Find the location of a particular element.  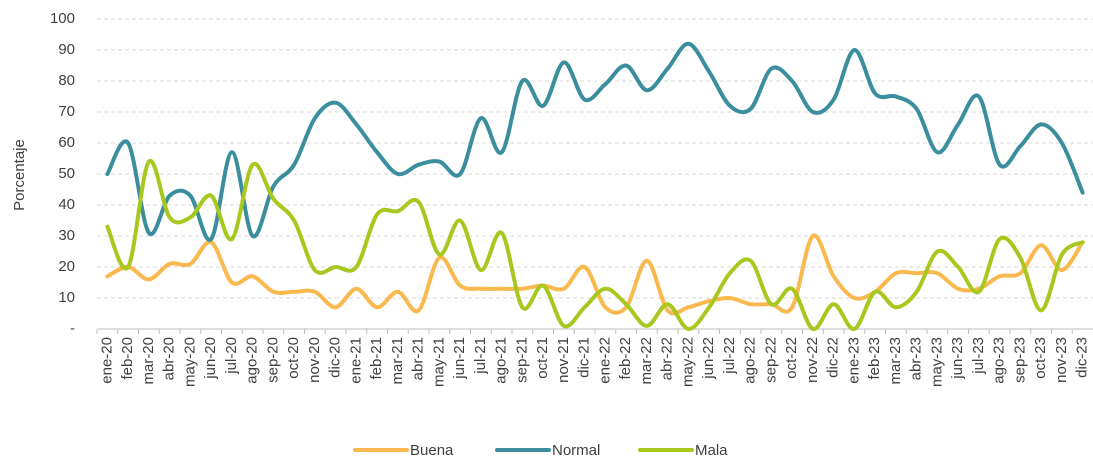

x-tick-label: ago-21 is located at coordinates (501, 360).